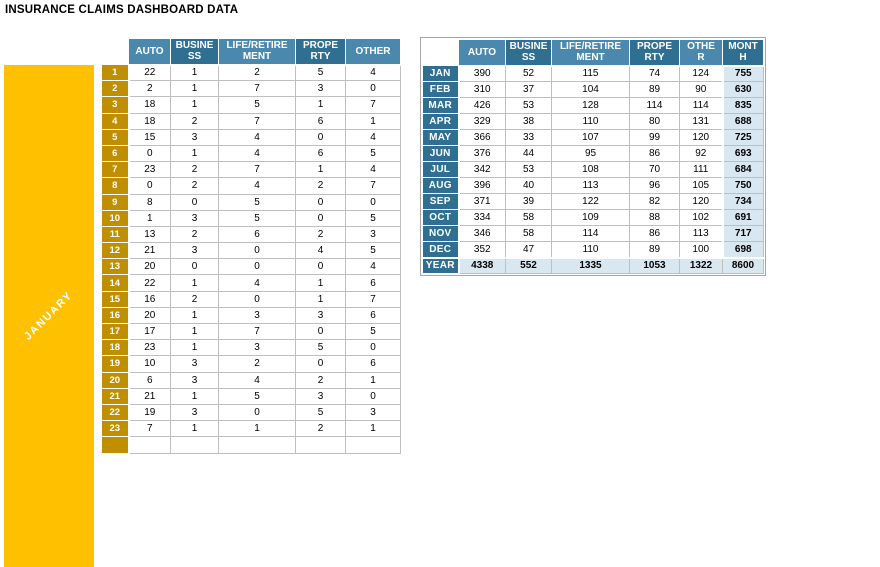 The image size is (880, 567). I want to click on daily-value-cell: 22, so click(149, 283).